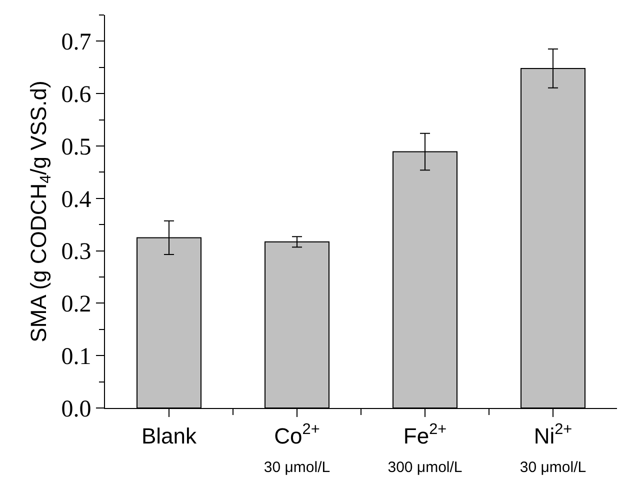  Describe the element at coordinates (425, 448) in the screenshot. I see `category-label: Fe$^{2+}$ 300 μmol/L` at that location.